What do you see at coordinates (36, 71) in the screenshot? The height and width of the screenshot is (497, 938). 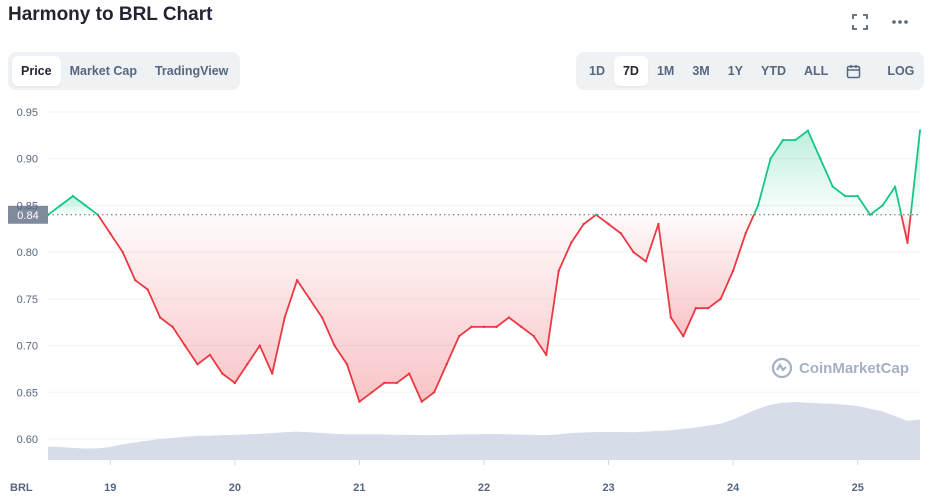 I see `tab-price: Price` at bounding box center [36, 71].